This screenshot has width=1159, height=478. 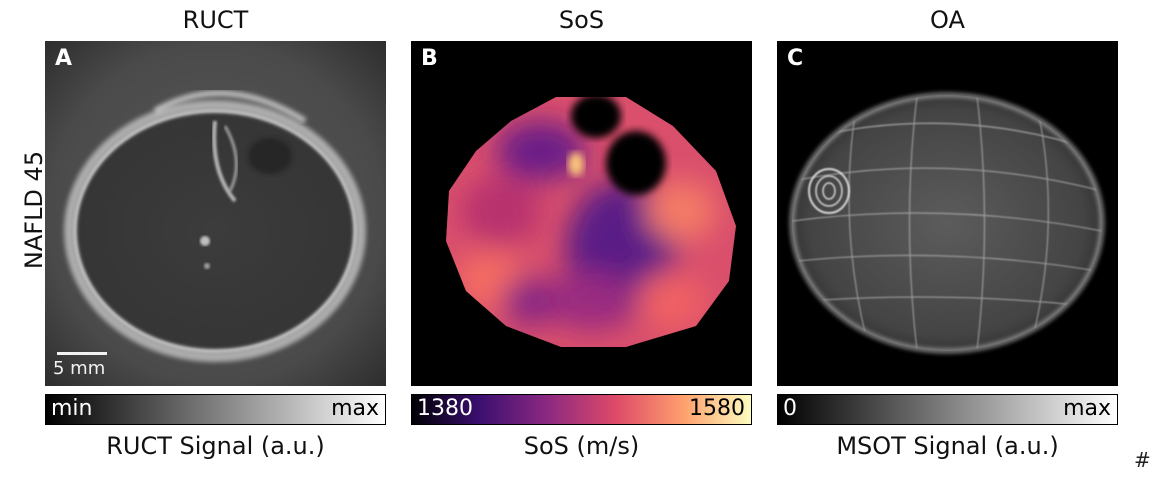 I want to click on panel-c-letter: C, so click(x=795, y=58).